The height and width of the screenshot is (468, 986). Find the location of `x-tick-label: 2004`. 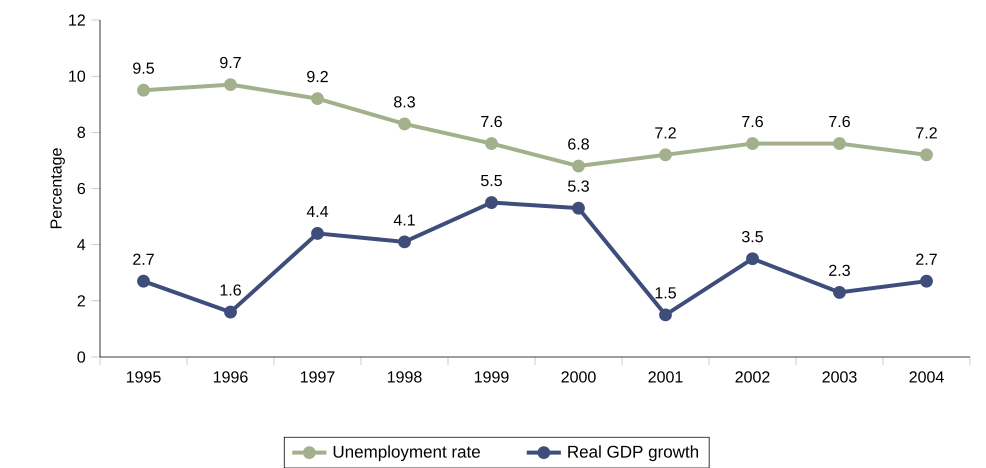

x-tick-label: 2004 is located at coordinates (927, 377).